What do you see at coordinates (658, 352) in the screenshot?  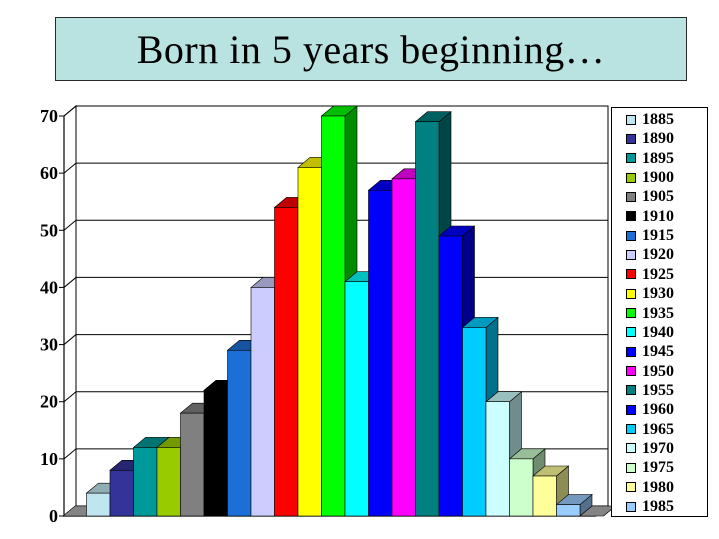 I see `legend-label: 1945` at bounding box center [658, 352].